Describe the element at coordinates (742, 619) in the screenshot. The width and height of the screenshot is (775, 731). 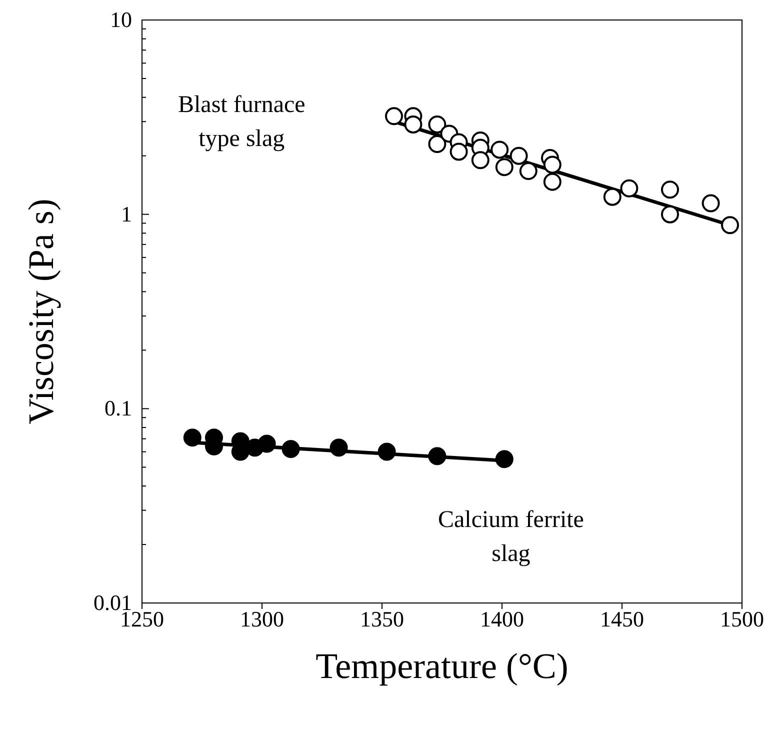
I see `x-tick-label: 1500` at that location.